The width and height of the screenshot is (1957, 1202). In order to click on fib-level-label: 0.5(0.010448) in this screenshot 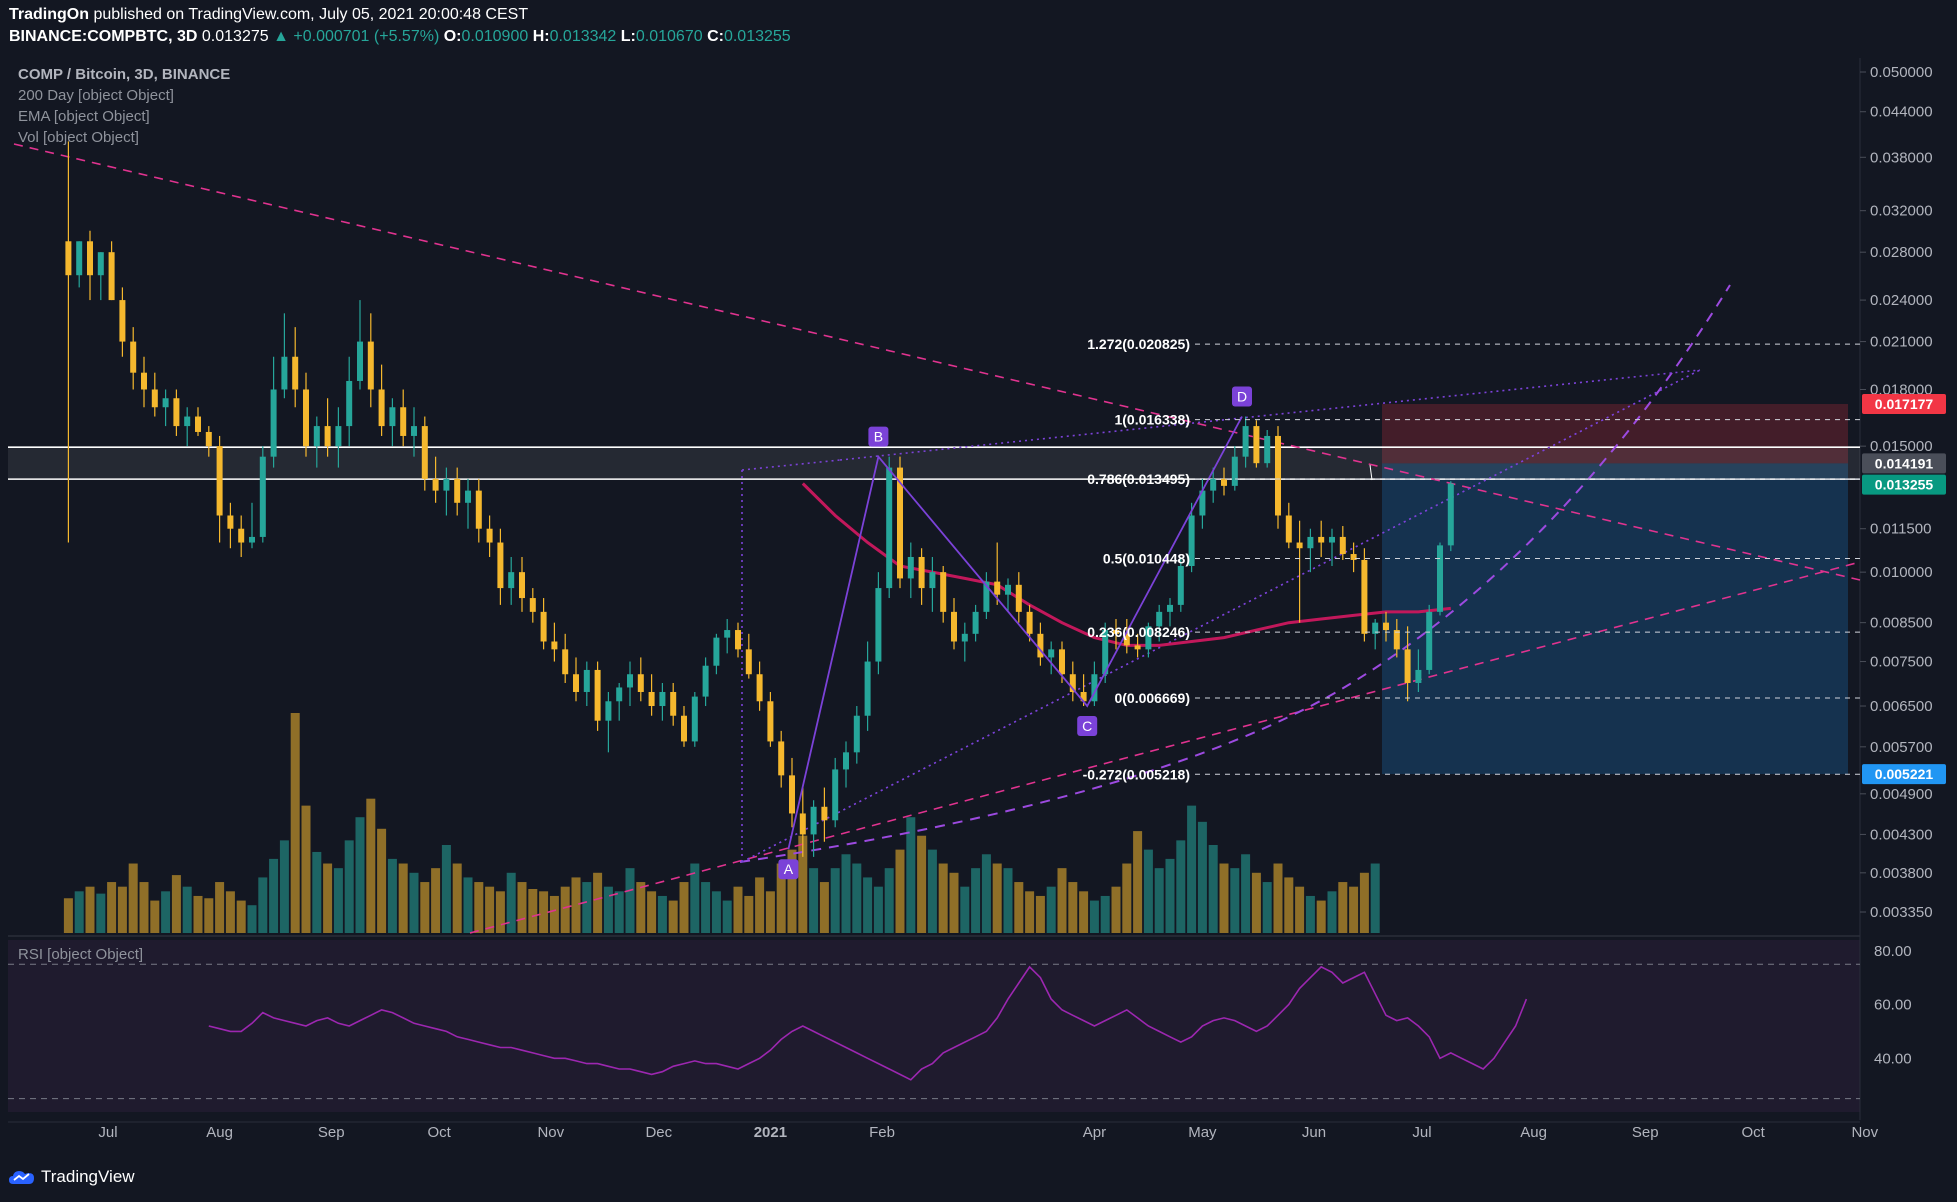, I will do `click(1146, 559)`.